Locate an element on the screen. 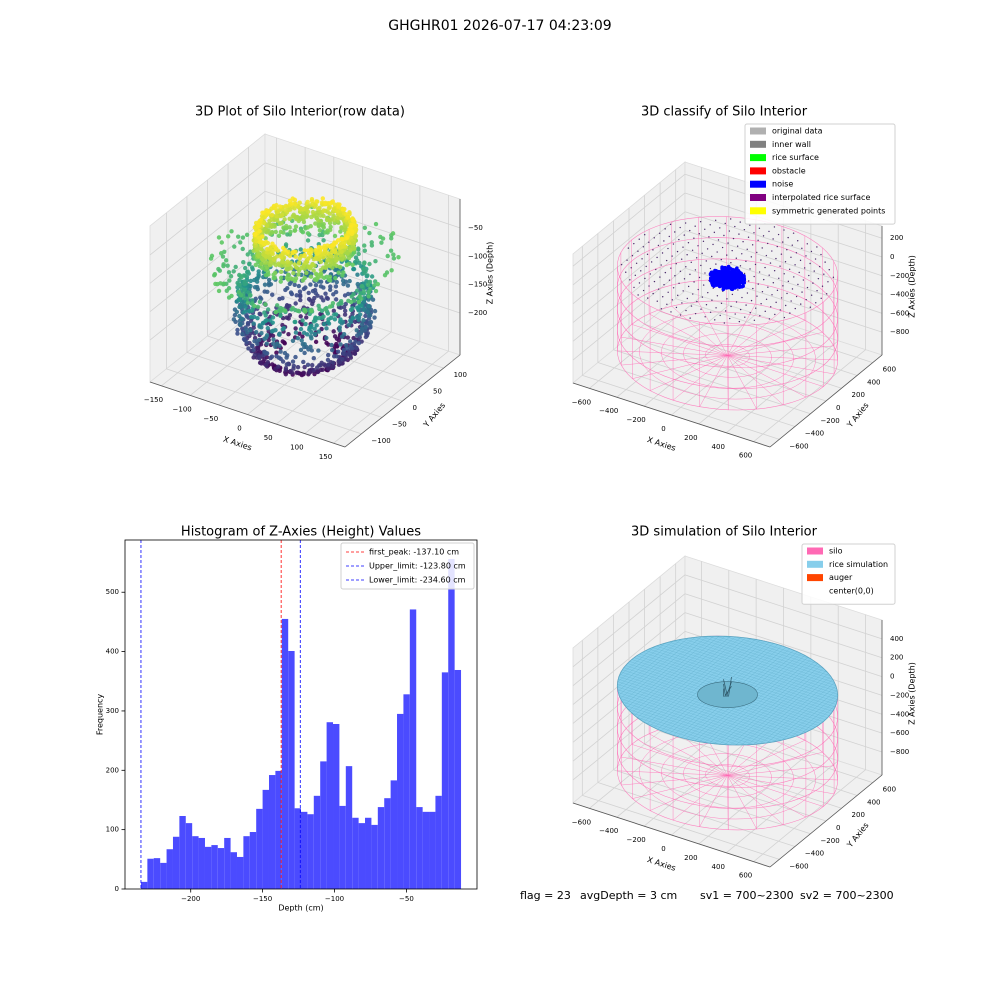 Image resolution: width=1000 pixels, height=1000 pixels. legend-label: symmetric generated points is located at coordinates (828, 210).